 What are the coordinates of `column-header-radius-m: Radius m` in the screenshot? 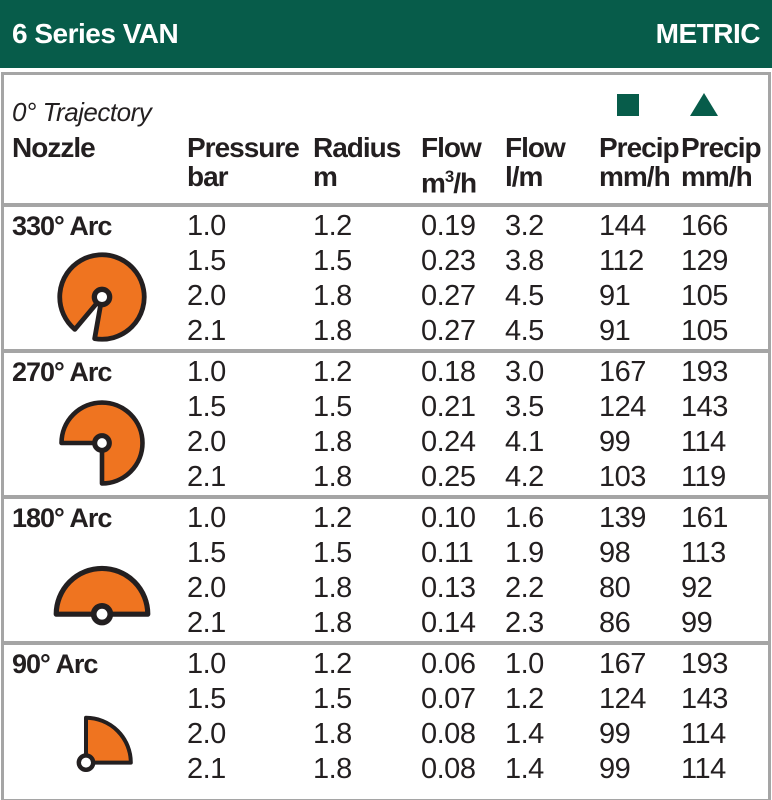 It's located at (357, 165).